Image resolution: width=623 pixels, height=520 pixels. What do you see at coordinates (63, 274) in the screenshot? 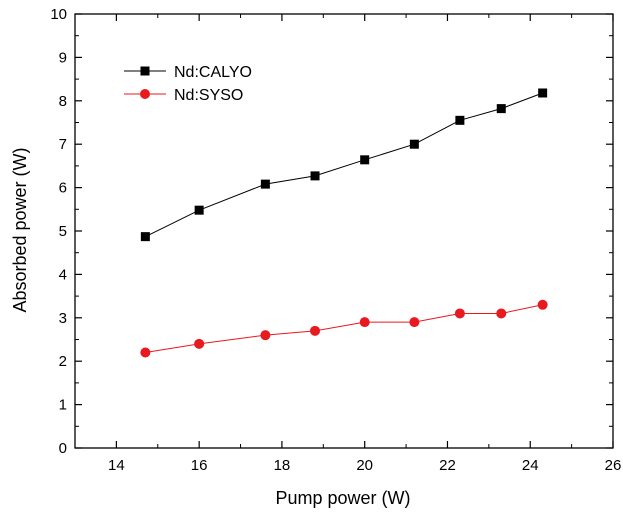
I see `y-tick-label: 4` at bounding box center [63, 274].